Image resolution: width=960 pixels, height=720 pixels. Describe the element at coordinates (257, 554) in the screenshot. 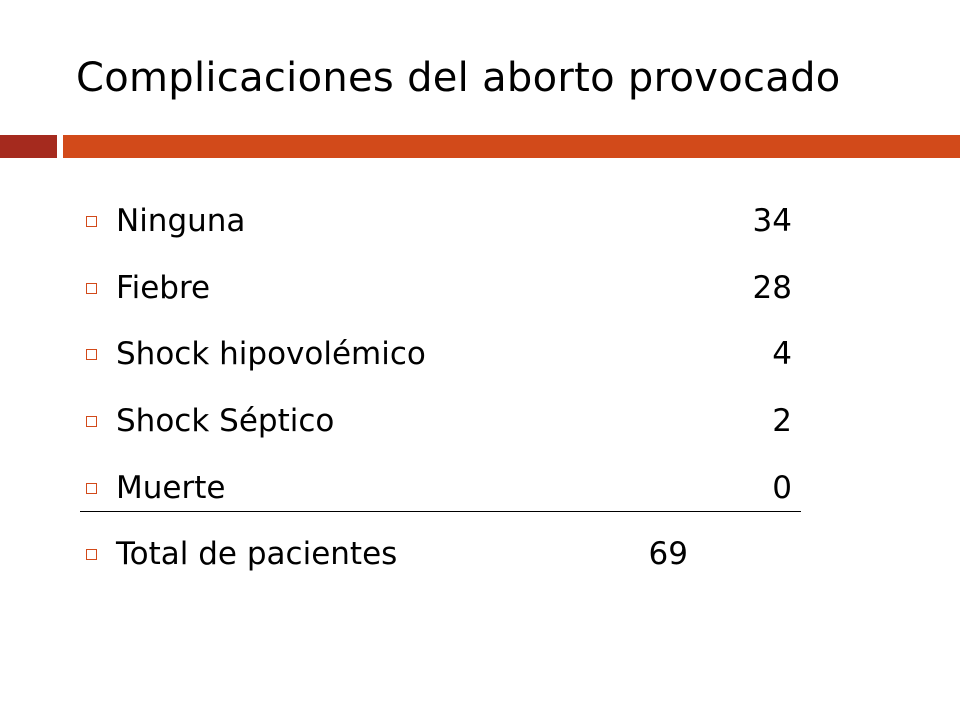

I see `total-label: Total de pacientes` at that location.